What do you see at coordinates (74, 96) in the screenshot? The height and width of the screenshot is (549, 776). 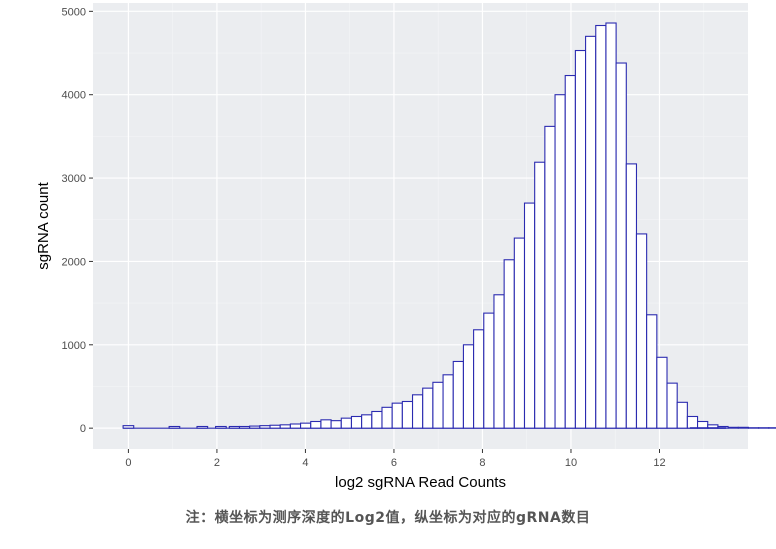 I see `y-tick-label: 4000` at bounding box center [74, 96].